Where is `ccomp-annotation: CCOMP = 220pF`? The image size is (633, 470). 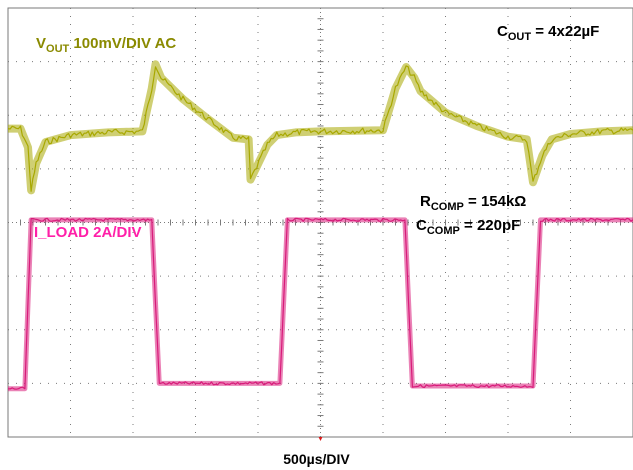
ccomp-annotation: CCOMP = 220pF is located at coordinates (468, 227).